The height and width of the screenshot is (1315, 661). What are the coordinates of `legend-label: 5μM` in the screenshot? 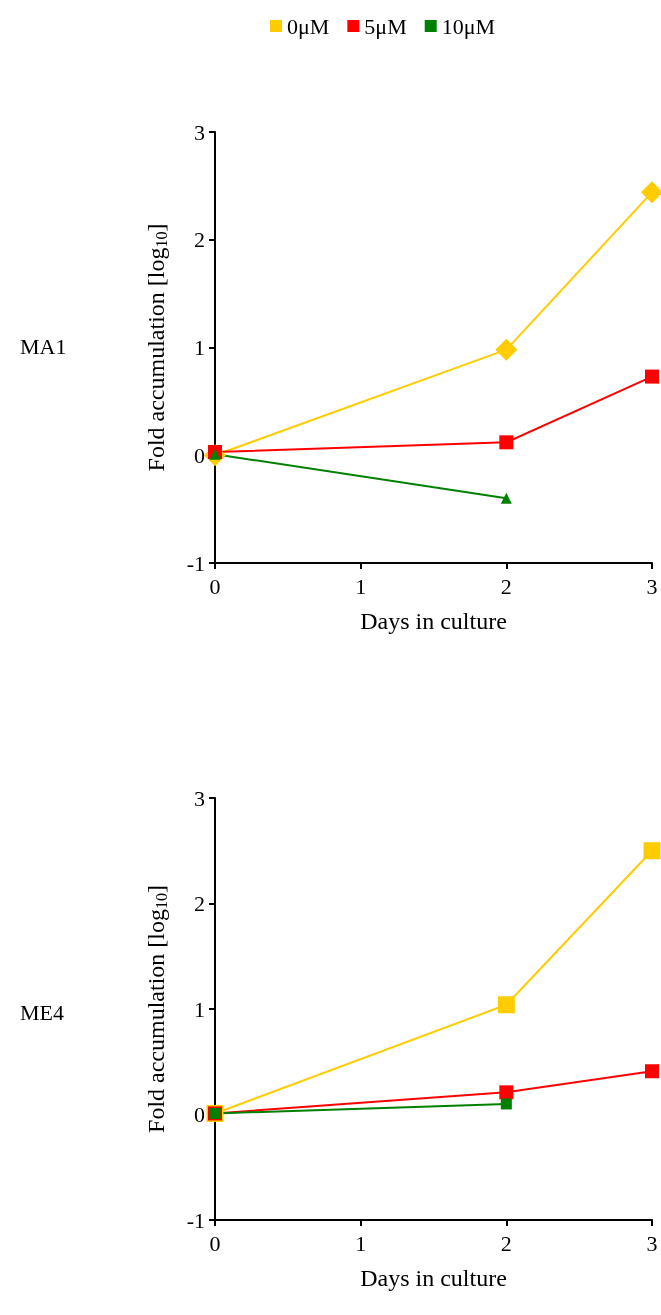 It's located at (385, 26).